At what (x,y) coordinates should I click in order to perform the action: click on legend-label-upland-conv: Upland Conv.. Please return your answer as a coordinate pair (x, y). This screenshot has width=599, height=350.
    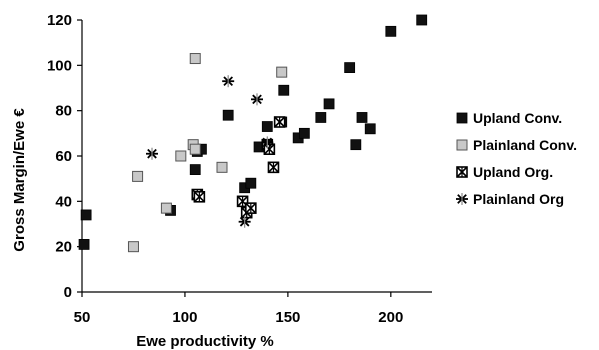
    Looking at the image, I should click on (517, 118).